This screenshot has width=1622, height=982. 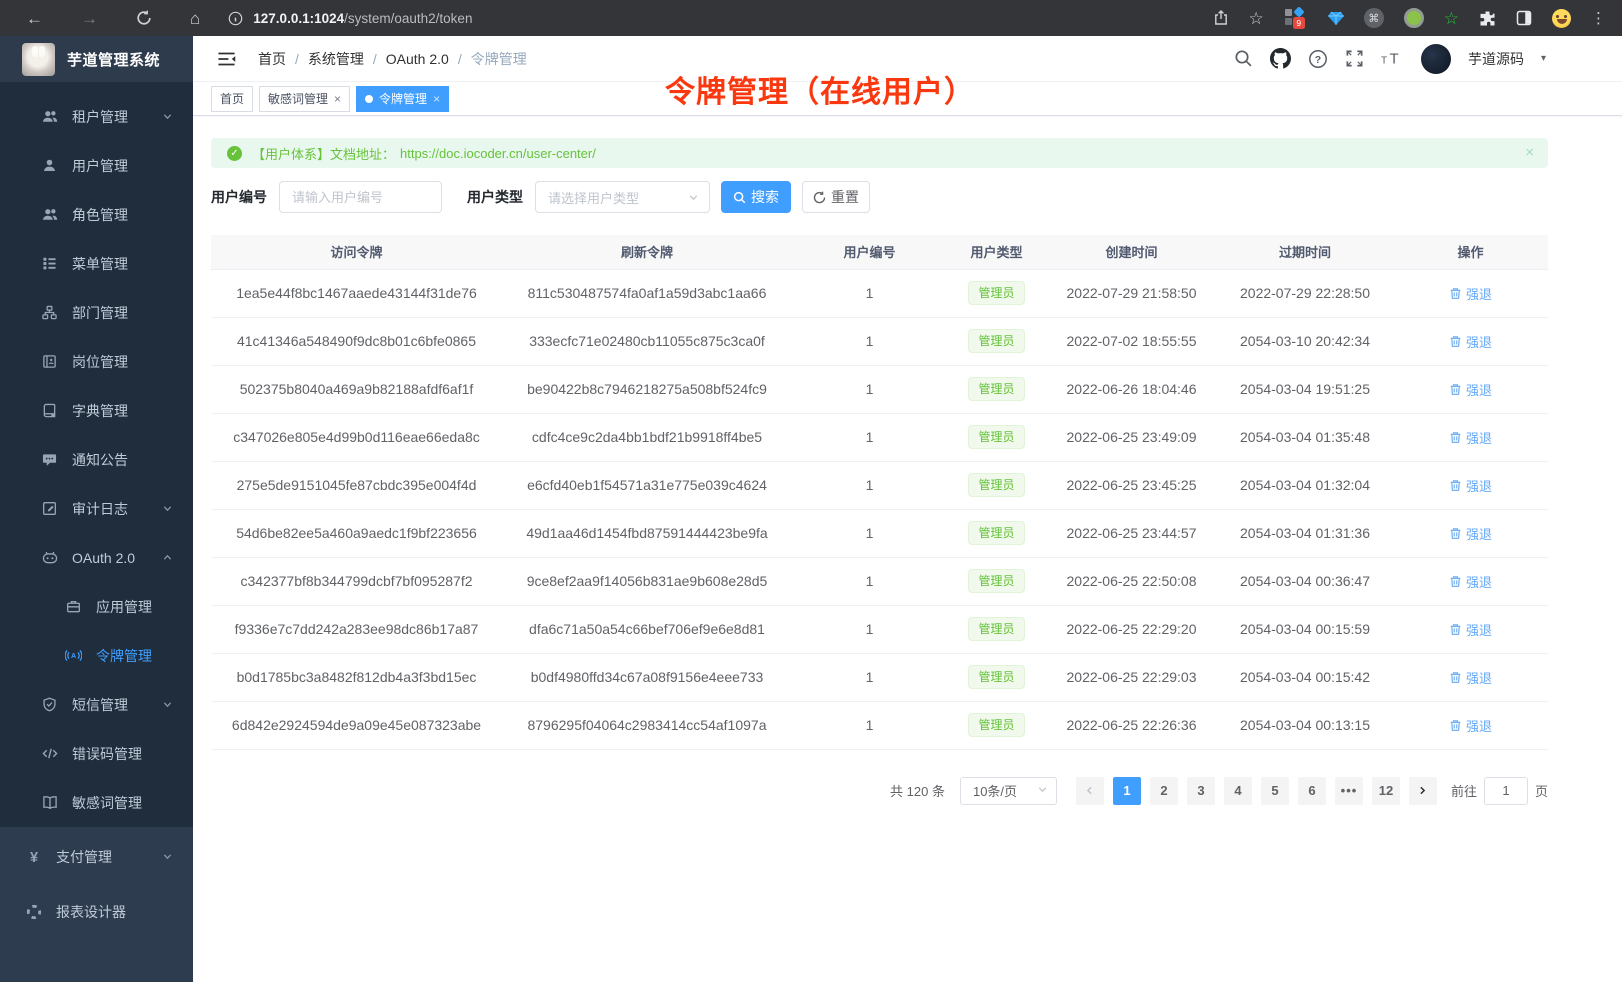 What do you see at coordinates (96, 856) in the screenshot?
I see `sidebar-item-pay: ¥ 支付管理` at bounding box center [96, 856].